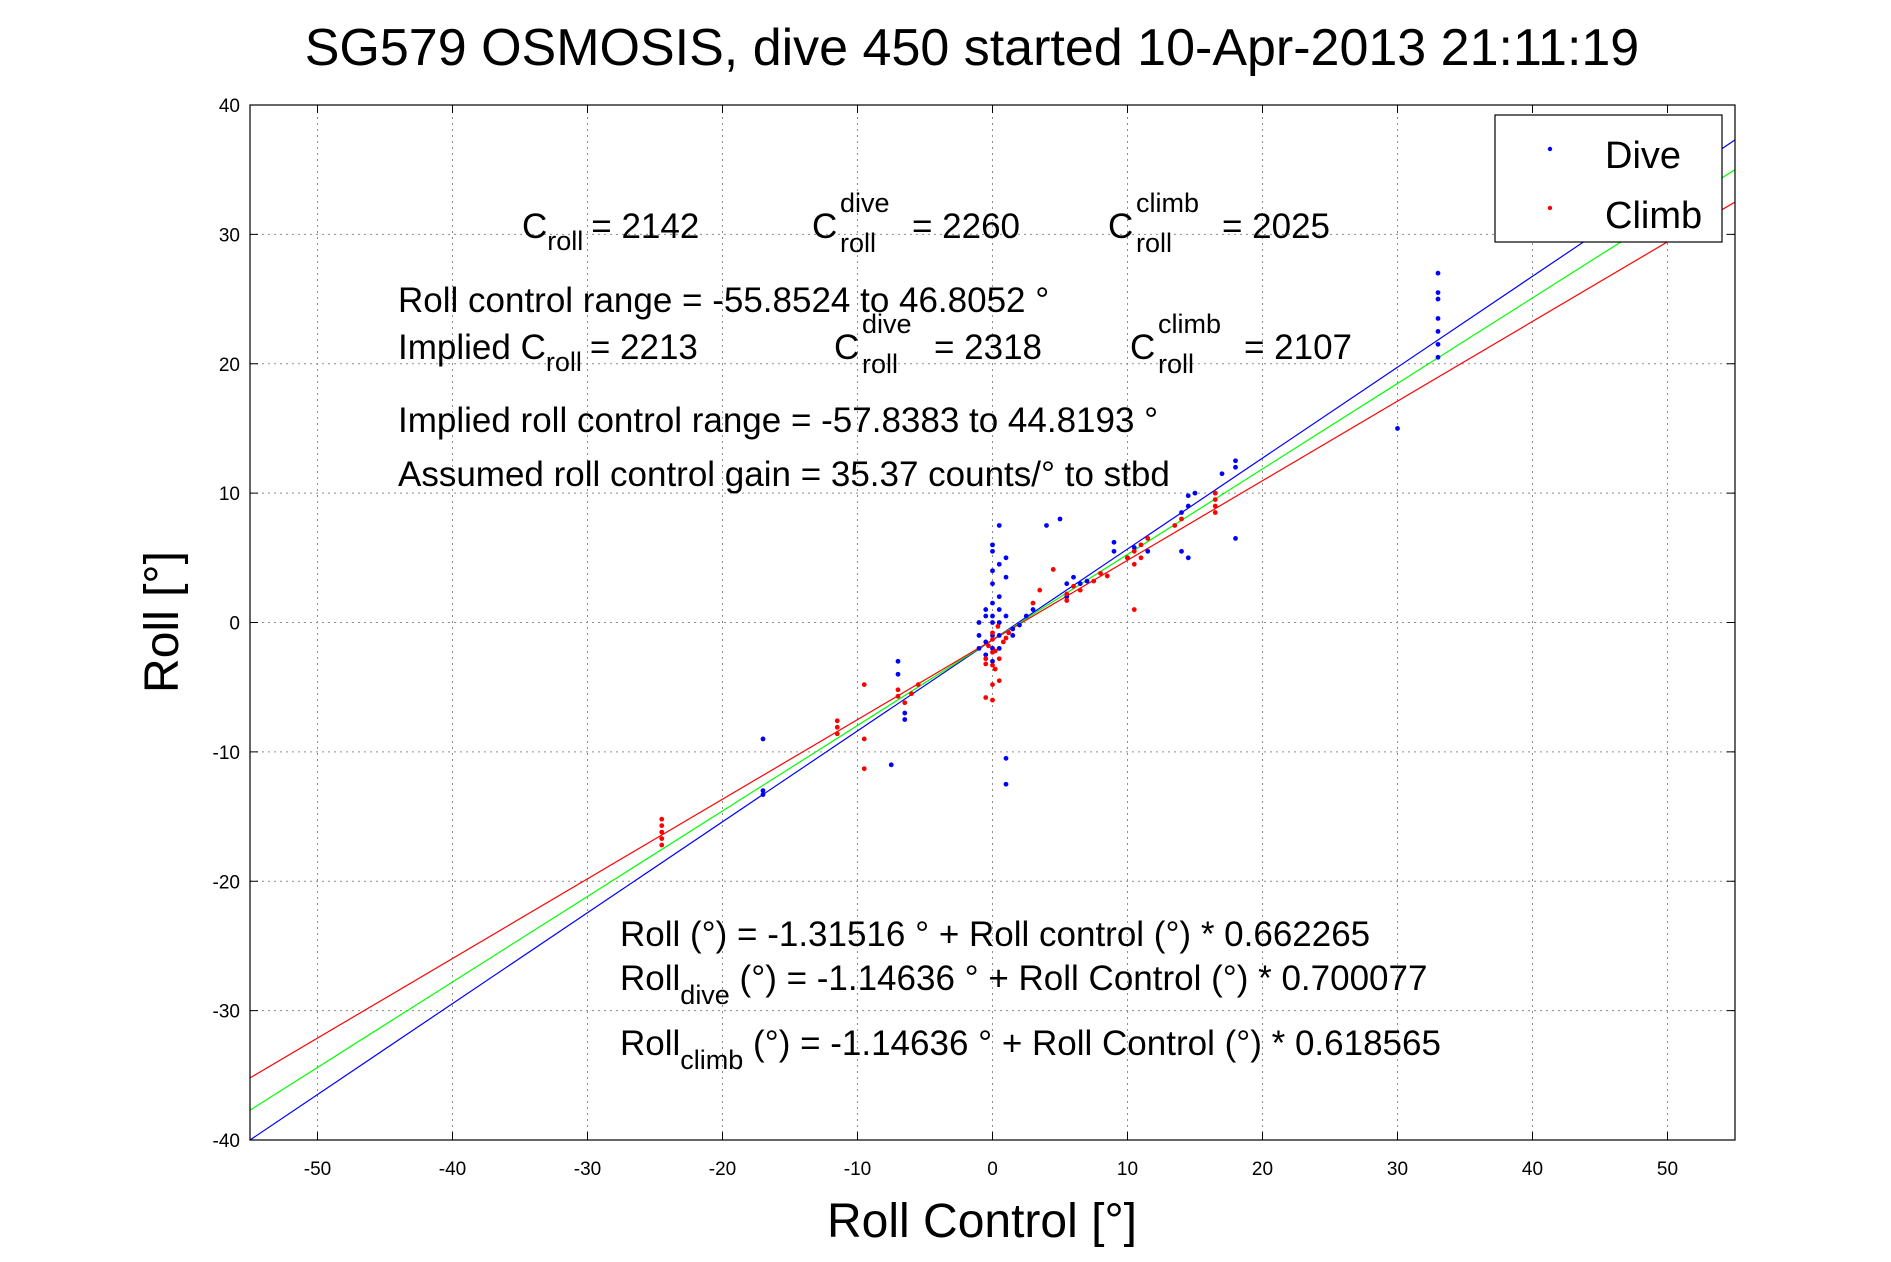  I want to click on y-tick-label: -30, so click(226, 1012).